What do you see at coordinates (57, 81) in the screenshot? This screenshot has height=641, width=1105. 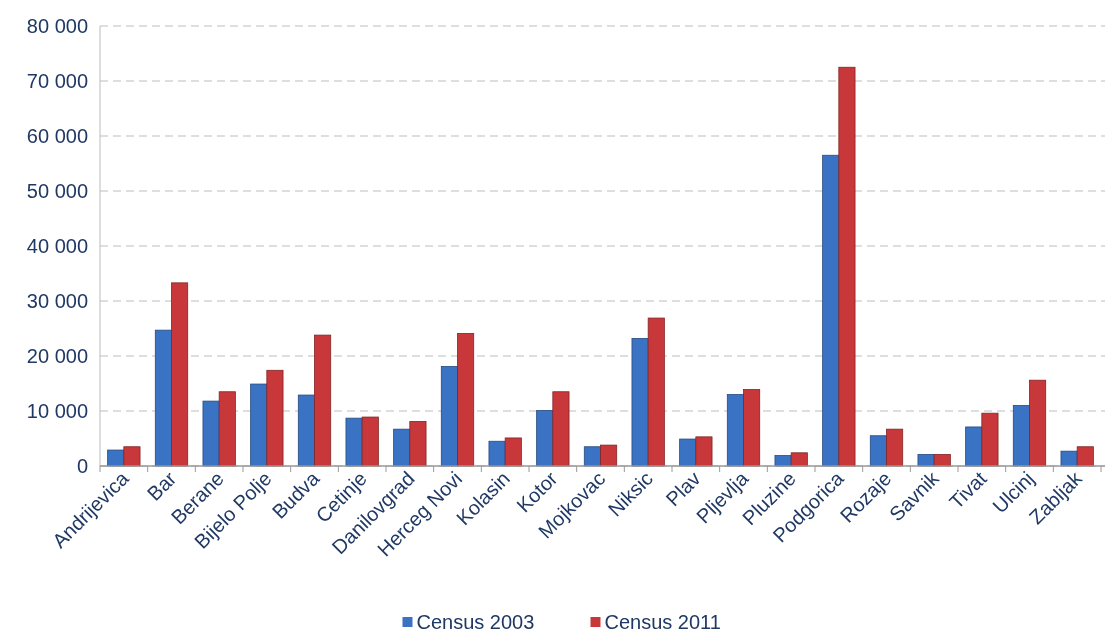 I see `y-tick-label: 70 000` at bounding box center [57, 81].